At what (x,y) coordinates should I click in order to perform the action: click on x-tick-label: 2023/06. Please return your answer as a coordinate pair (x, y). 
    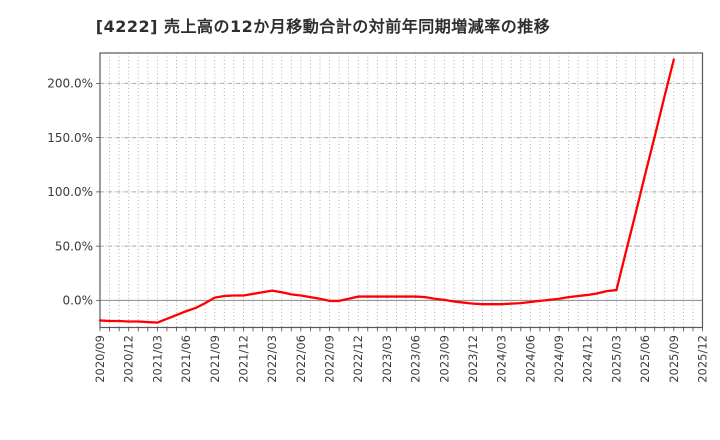
    Looking at the image, I should click on (416, 359).